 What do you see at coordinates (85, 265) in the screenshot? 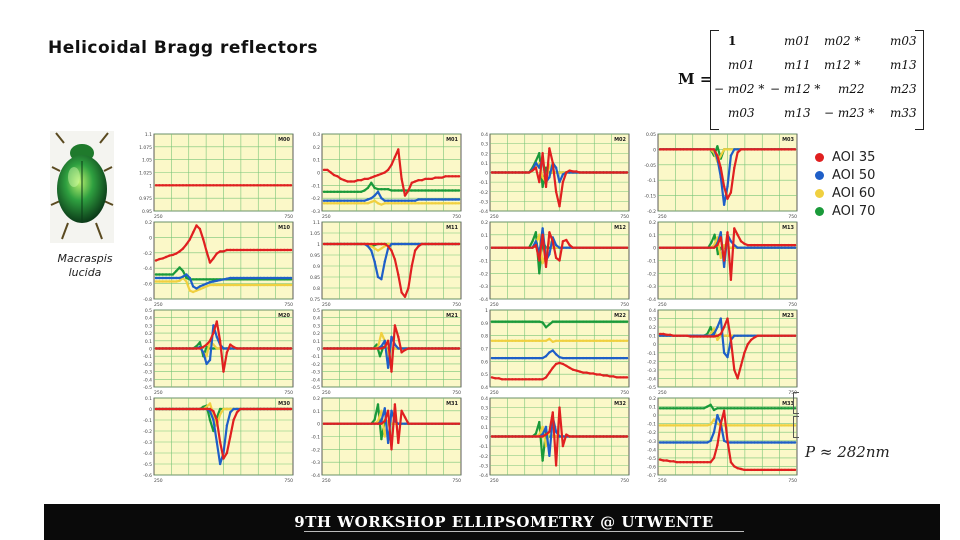
I see `species-name: Macraspis lucida` at bounding box center [85, 265].